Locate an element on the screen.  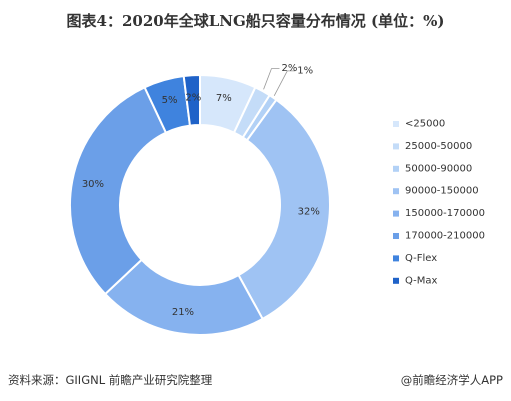
legend-label: 150000-170000 is located at coordinates (445, 213).